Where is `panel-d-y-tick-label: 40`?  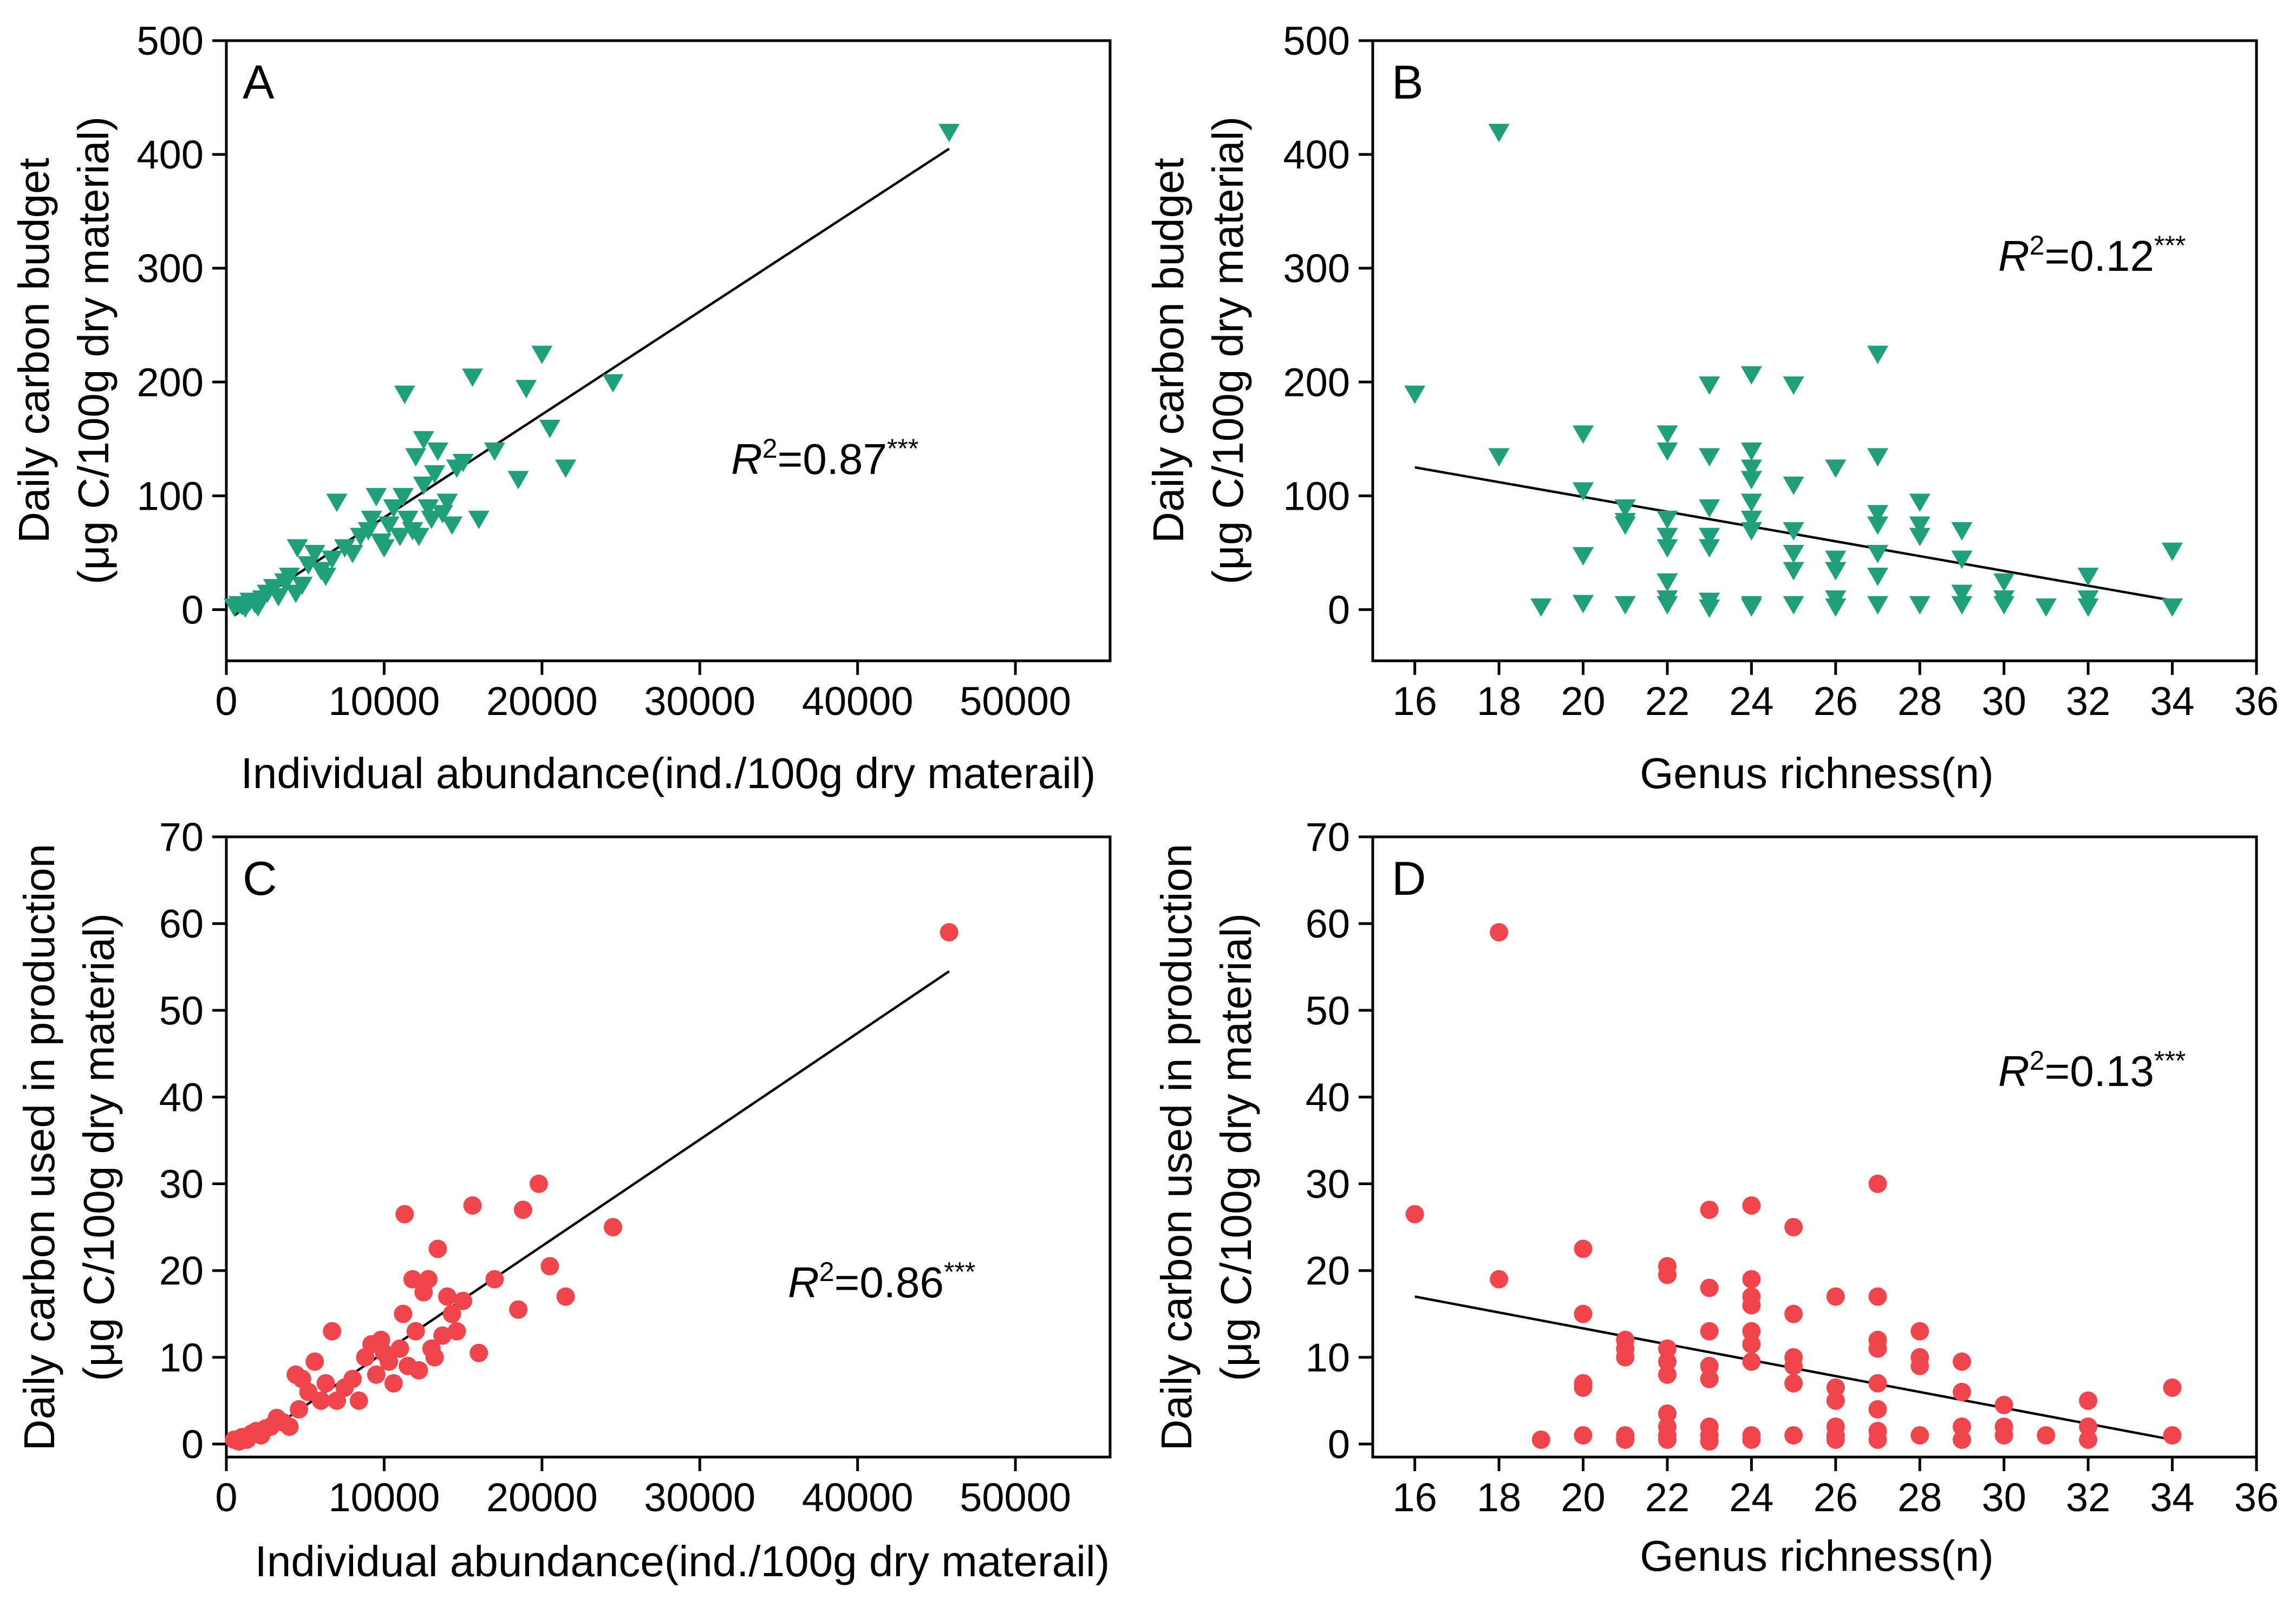 panel-d-y-tick-label: 40 is located at coordinates (1328, 1097).